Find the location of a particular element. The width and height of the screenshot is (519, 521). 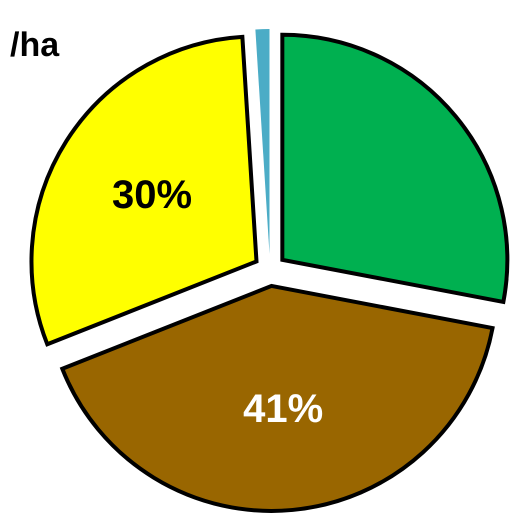

chart-title: /ha is located at coordinates (35, 45).